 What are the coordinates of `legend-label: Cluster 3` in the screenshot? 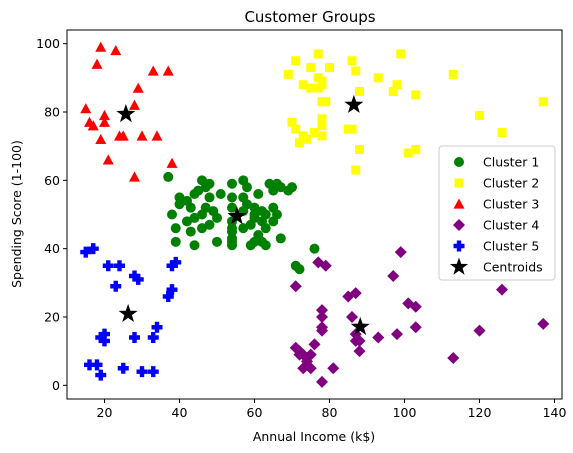 It's located at (511, 204).